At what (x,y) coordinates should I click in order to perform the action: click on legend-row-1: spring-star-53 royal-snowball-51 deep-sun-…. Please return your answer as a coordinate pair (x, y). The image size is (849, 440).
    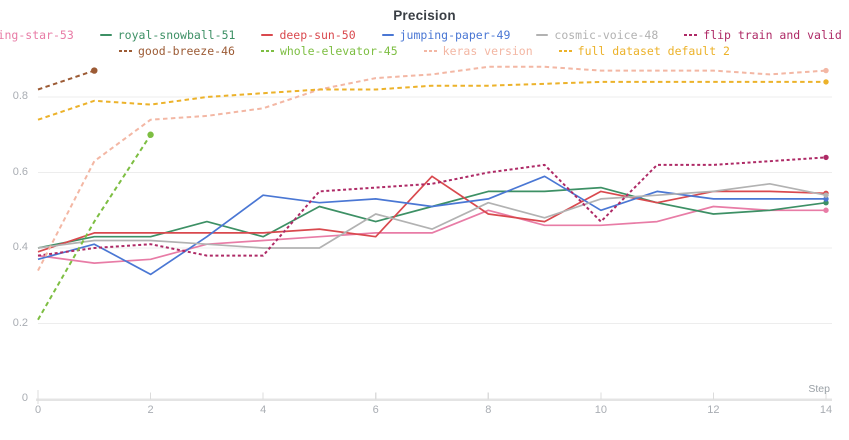
    Looking at the image, I should click on (424, 35).